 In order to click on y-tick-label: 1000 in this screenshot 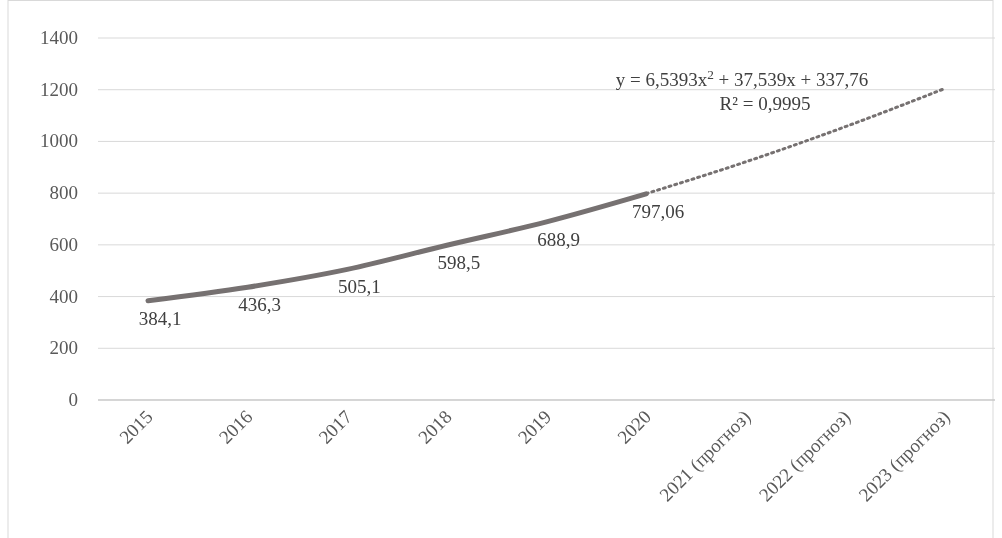, I will do `click(59, 141)`.